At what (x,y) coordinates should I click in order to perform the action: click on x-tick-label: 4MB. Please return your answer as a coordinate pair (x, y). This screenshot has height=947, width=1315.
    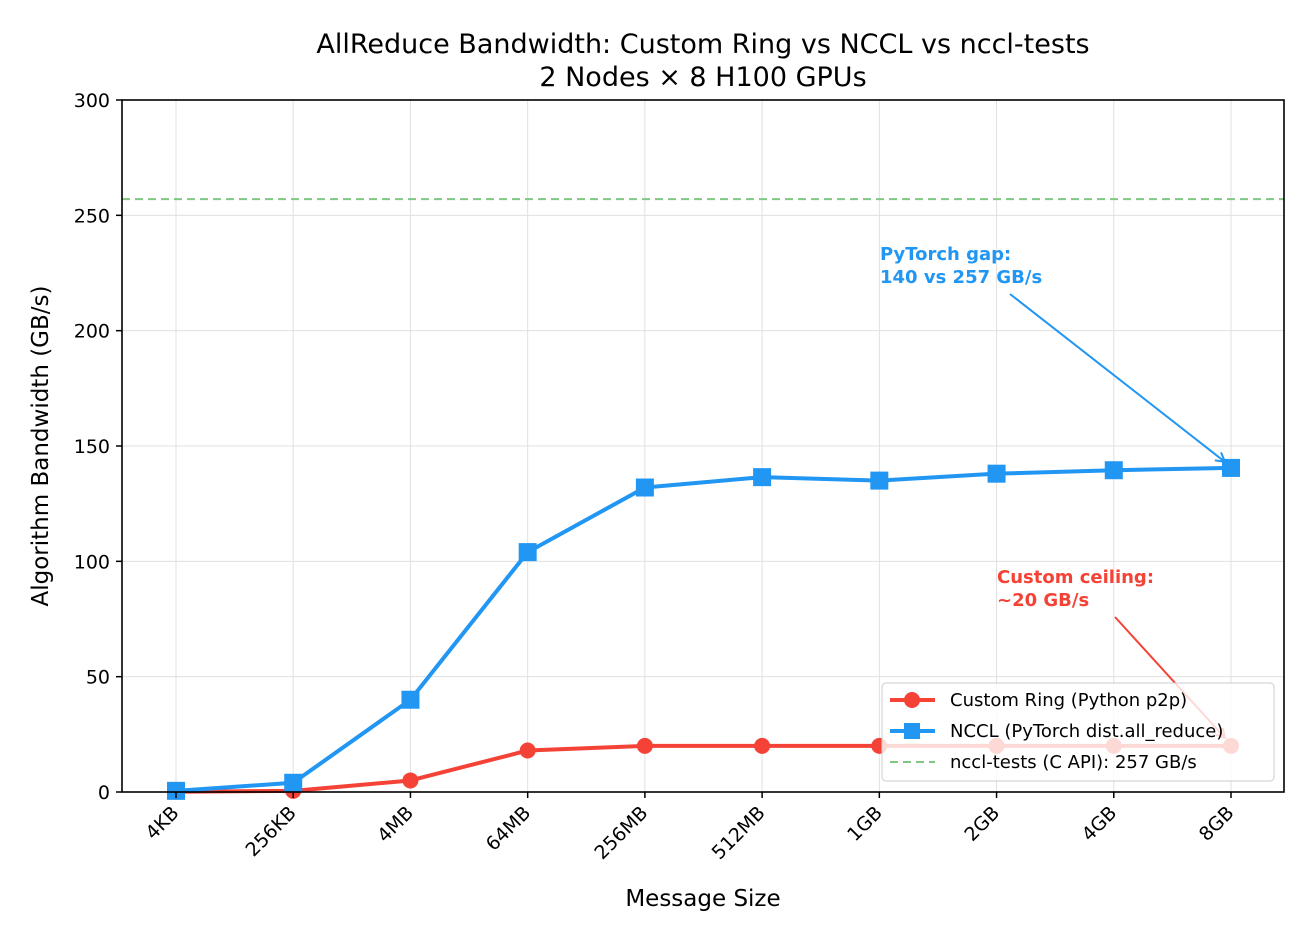
    Looking at the image, I should click on (395, 824).